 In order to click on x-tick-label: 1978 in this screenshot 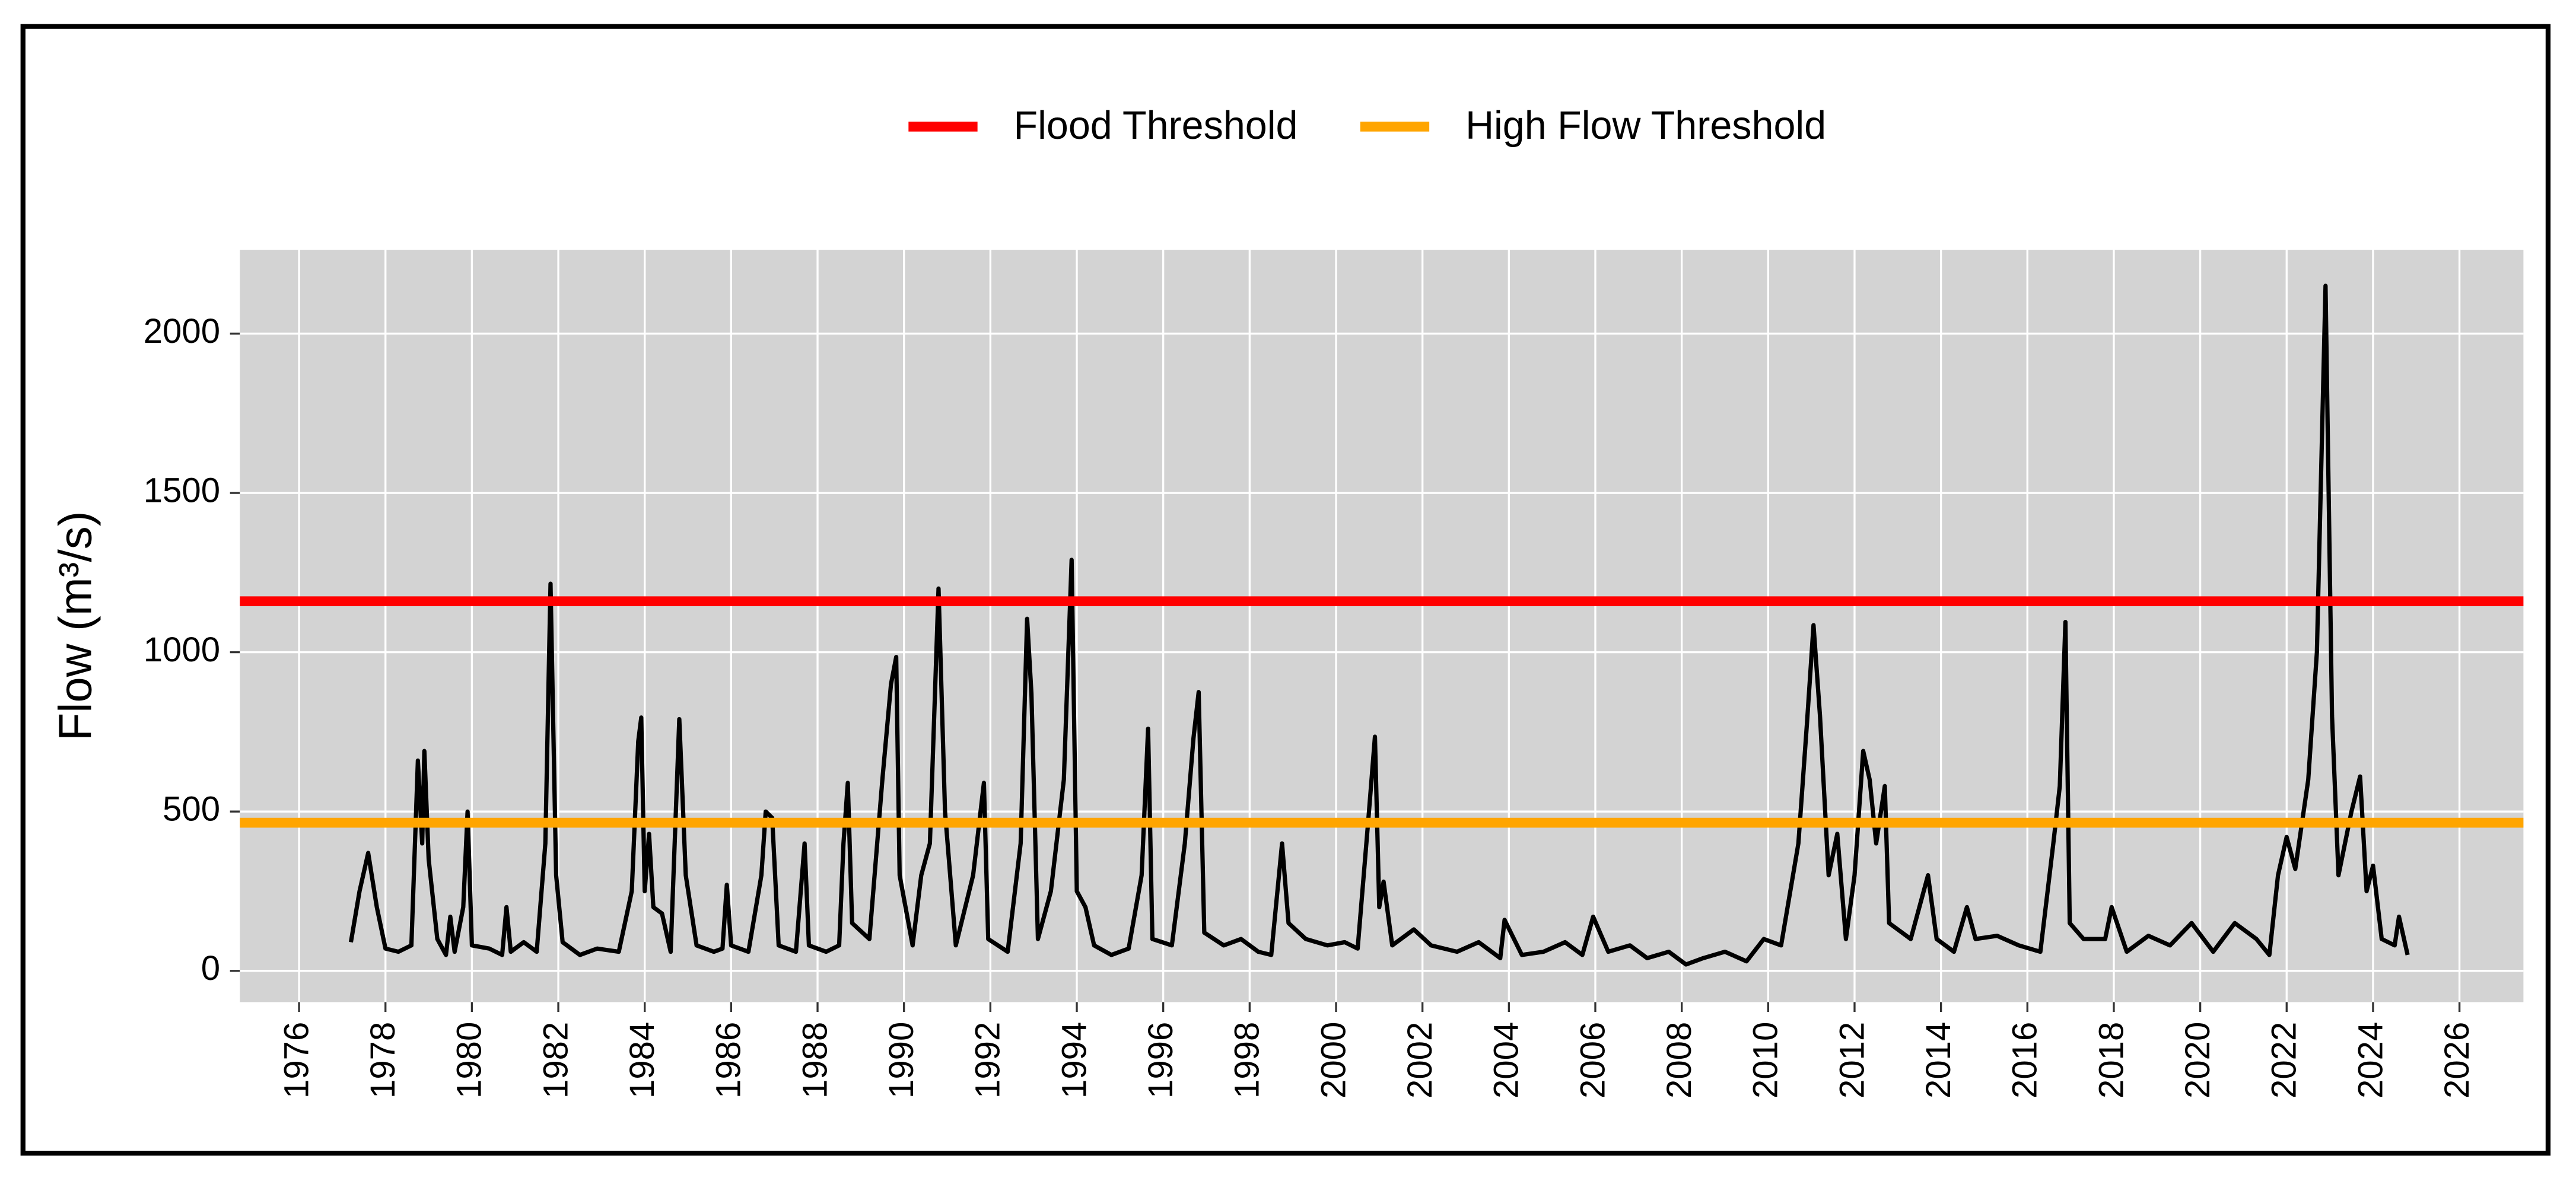, I will do `click(383, 1060)`.